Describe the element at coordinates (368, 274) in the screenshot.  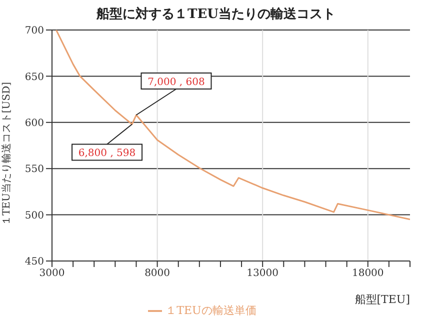
I see `x-tick-label: 18000` at that location.